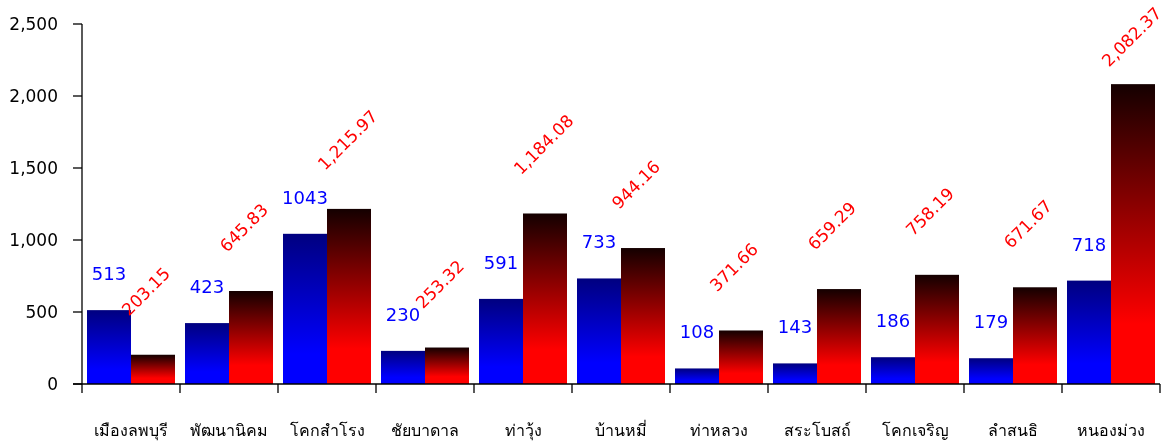  I want to click on data-label: 186, so click(893, 321).